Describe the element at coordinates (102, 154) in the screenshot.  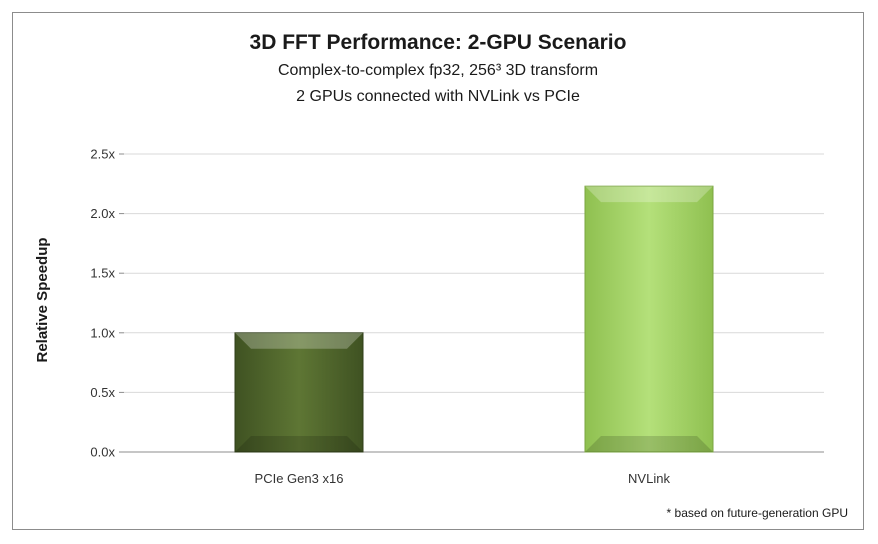
I see `y-tick-label: 2.5x` at that location.